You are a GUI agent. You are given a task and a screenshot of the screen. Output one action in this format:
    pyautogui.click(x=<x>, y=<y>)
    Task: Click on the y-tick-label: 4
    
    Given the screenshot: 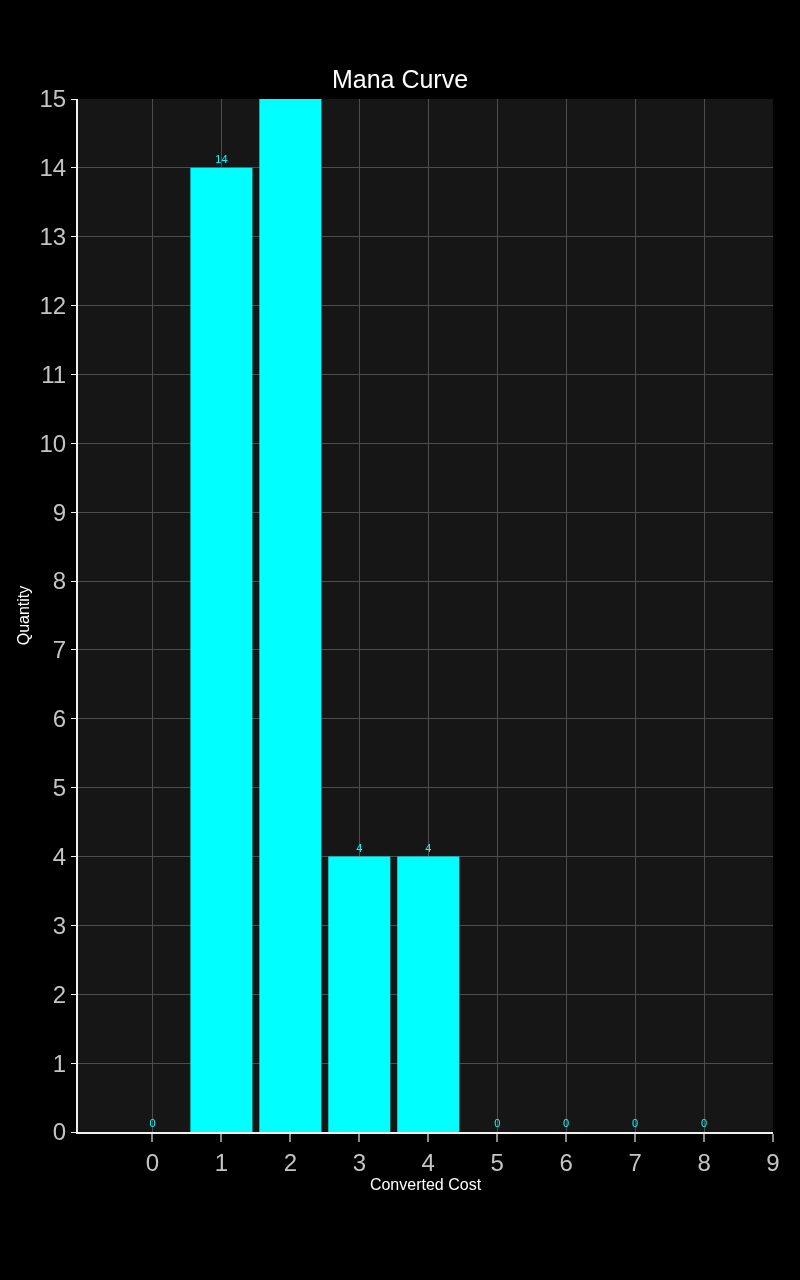 What is the action you would take?
    pyautogui.click(x=59, y=856)
    